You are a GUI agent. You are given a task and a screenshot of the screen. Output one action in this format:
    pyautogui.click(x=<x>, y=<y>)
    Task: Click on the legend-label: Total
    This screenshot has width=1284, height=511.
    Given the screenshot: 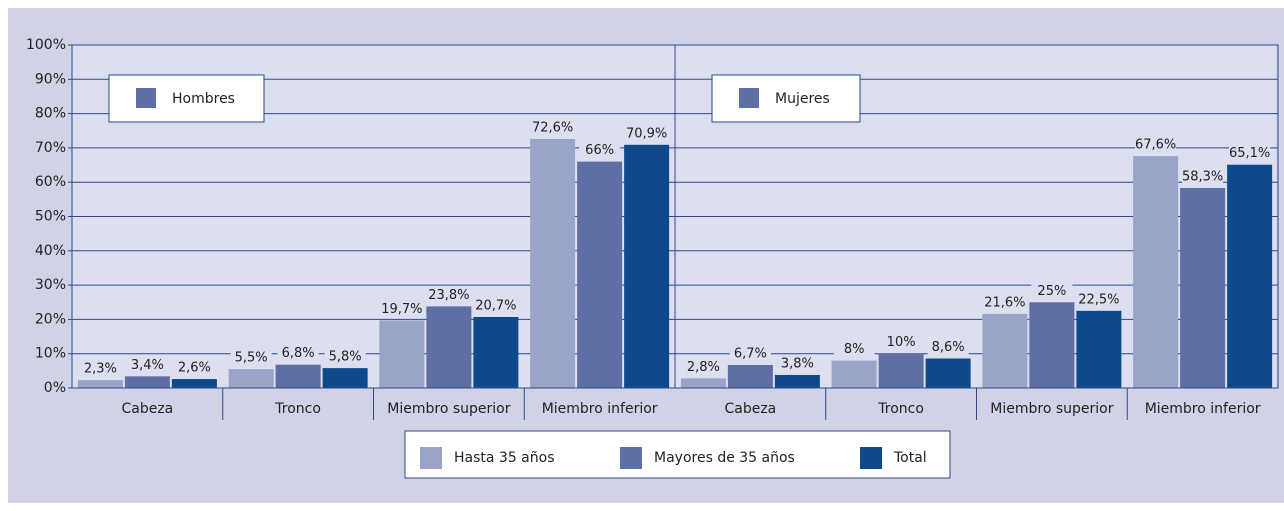 What is the action you would take?
    pyautogui.click(x=910, y=458)
    